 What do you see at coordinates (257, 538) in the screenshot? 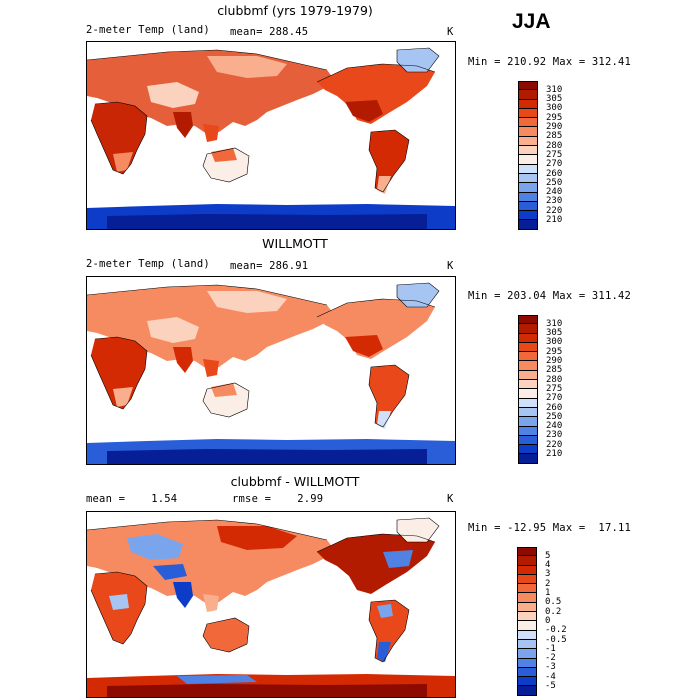
I see `siberia-warm-anomaly` at bounding box center [257, 538].